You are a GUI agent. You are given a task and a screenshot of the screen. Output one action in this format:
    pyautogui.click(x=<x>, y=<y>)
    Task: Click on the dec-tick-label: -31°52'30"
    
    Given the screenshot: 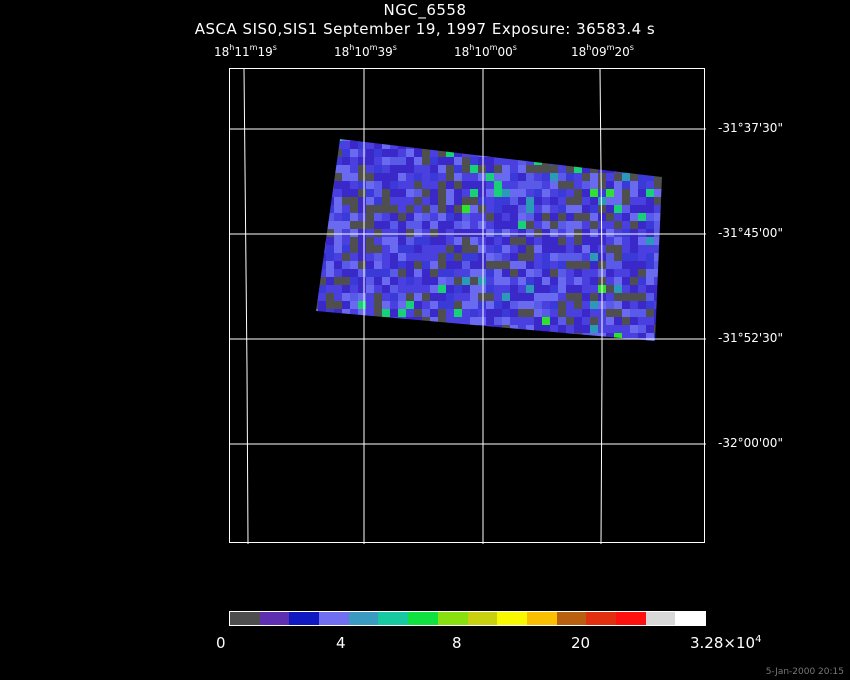 What is the action you would take?
    pyautogui.click(x=750, y=338)
    